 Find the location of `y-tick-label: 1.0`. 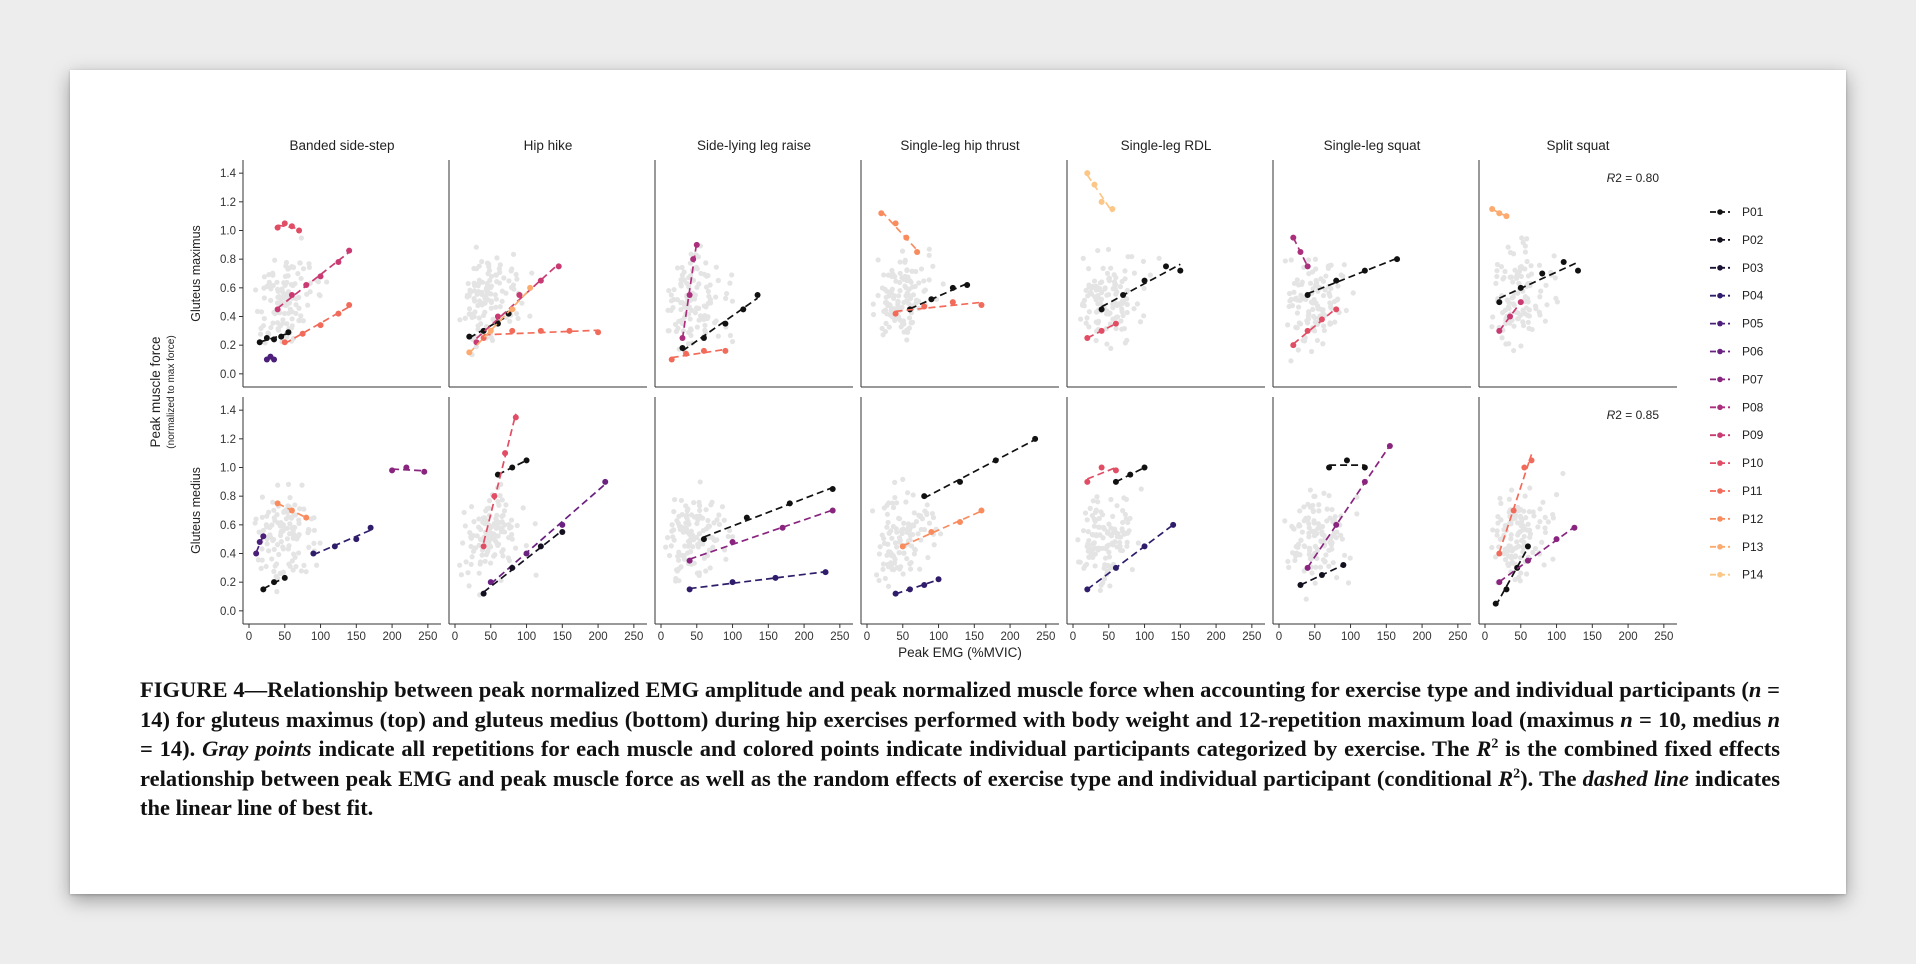

y-tick-label: 1.0 is located at coordinates (228, 232).